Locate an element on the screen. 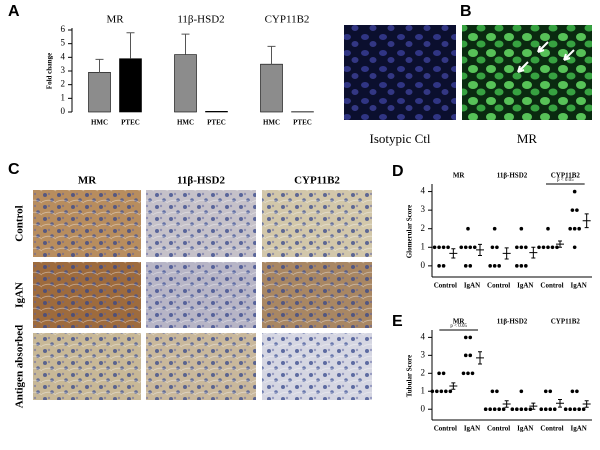 The image size is (600, 450). row-label: IgAN is located at coordinates (20, 295).